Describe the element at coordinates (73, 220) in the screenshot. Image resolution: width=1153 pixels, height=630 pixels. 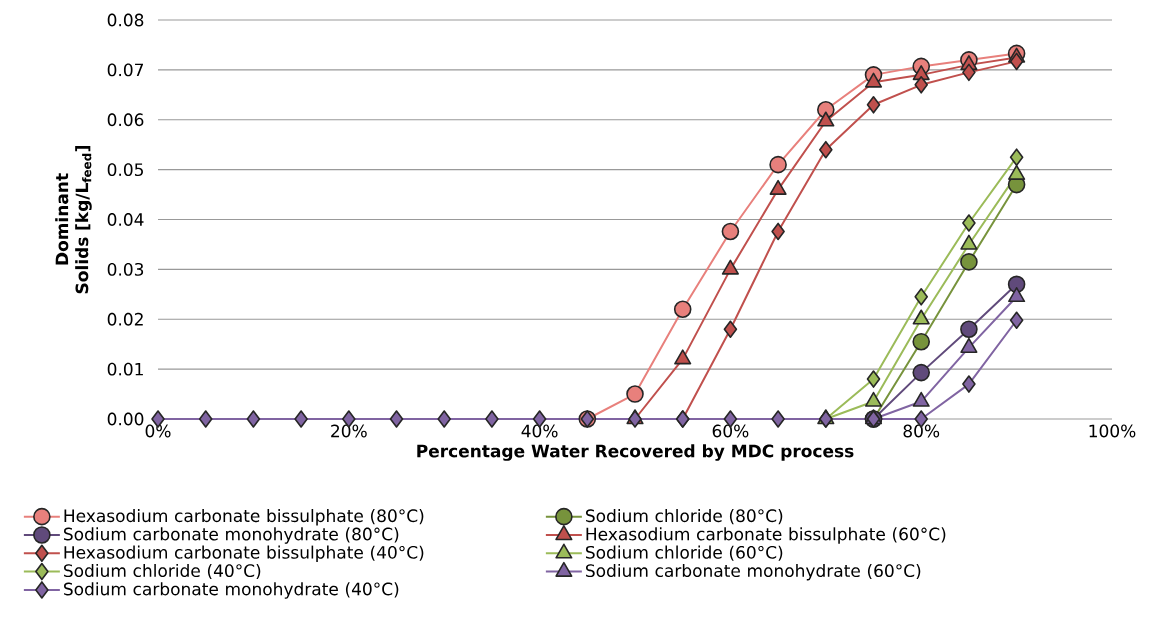
I see `y-axis-title: Dominant Solids [kg/L$_{feed}$]` at that location.